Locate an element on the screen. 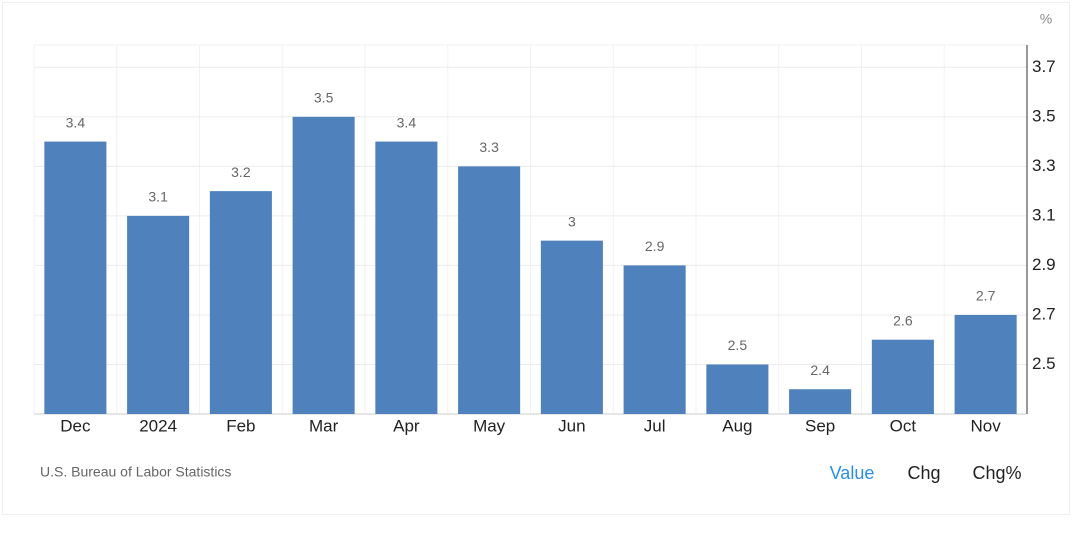 This screenshot has width=1072, height=560. value-label: 3.3 is located at coordinates (489, 147).